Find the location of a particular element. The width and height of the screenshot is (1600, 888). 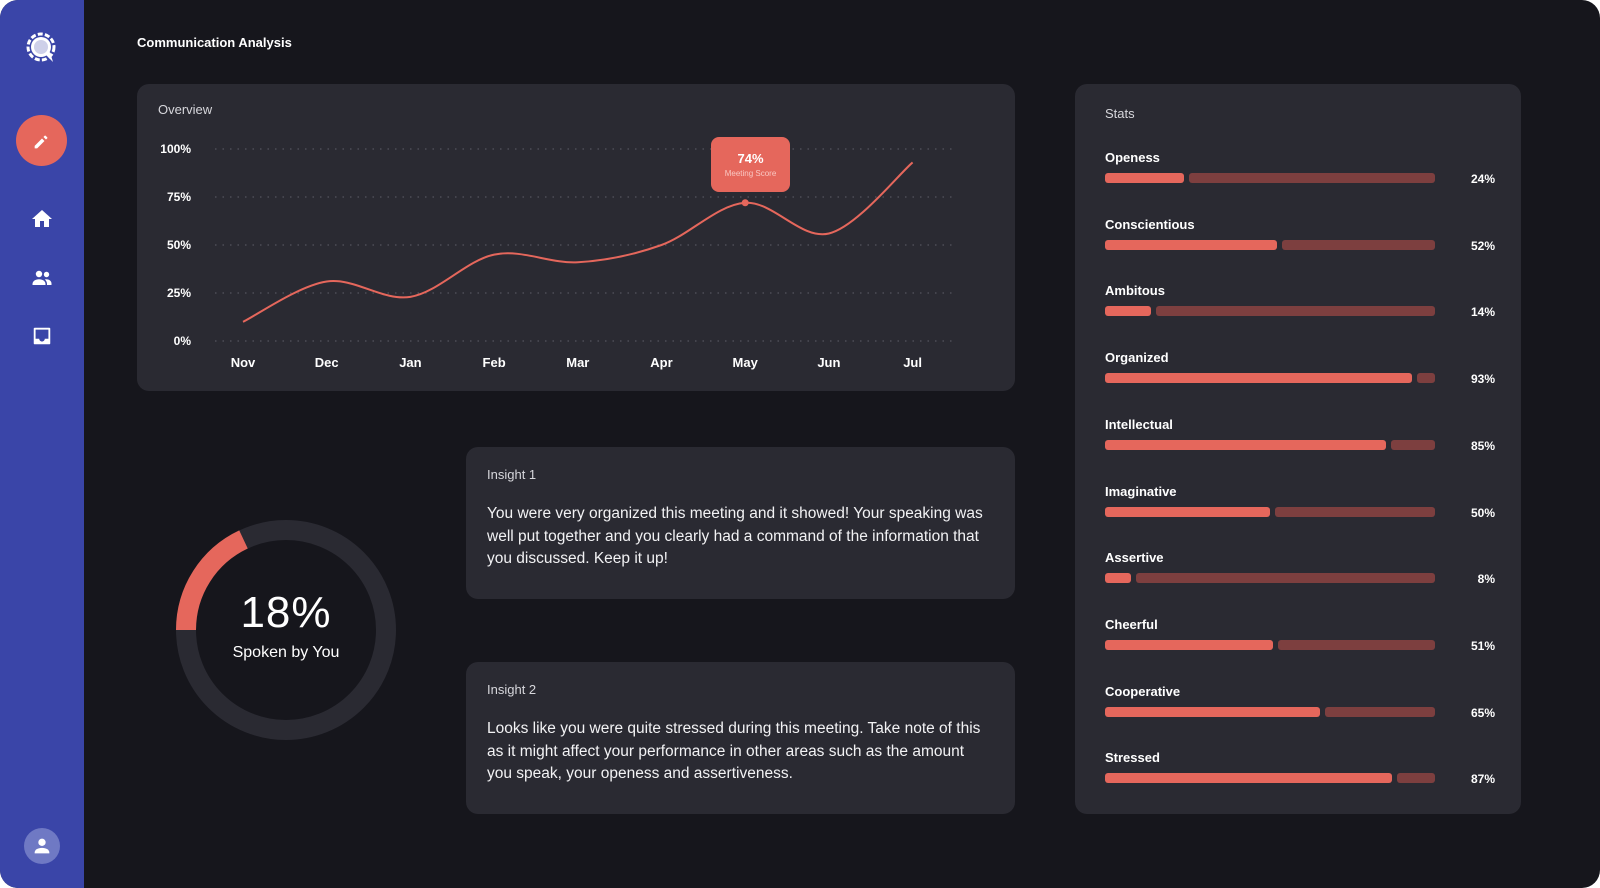

series-line is located at coordinates (578, 242).